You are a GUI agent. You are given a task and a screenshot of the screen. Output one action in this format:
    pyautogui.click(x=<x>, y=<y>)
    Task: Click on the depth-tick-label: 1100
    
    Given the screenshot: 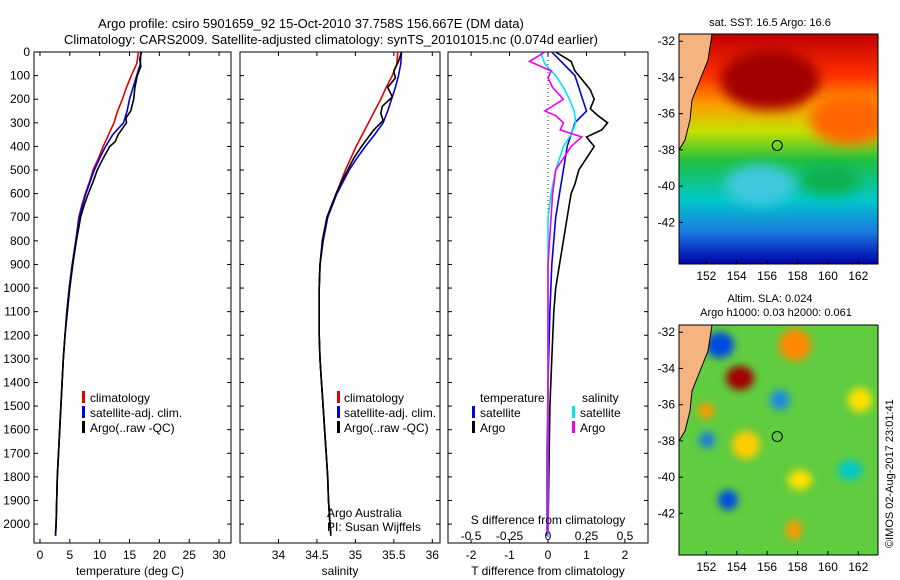 What is the action you would take?
    pyautogui.click(x=17, y=312)
    